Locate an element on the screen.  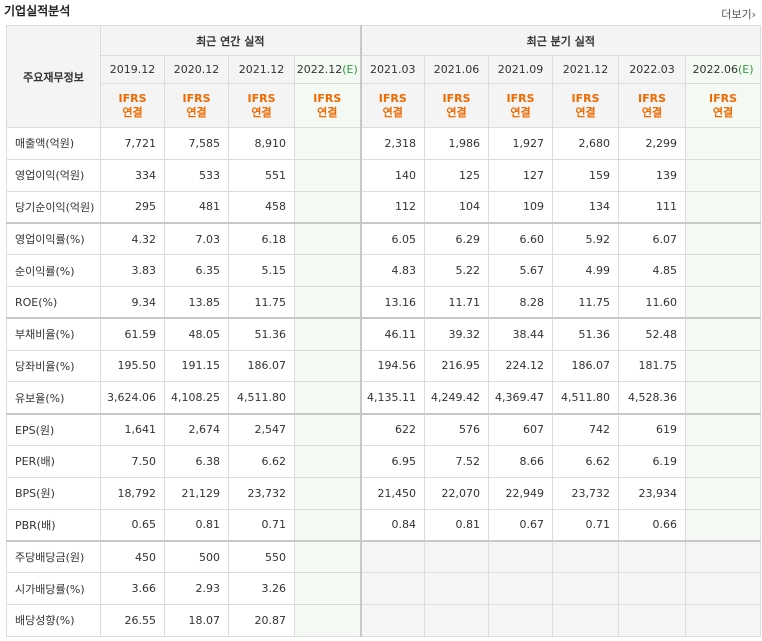
cell-value: 4,135.11 is located at coordinates (393, 398).